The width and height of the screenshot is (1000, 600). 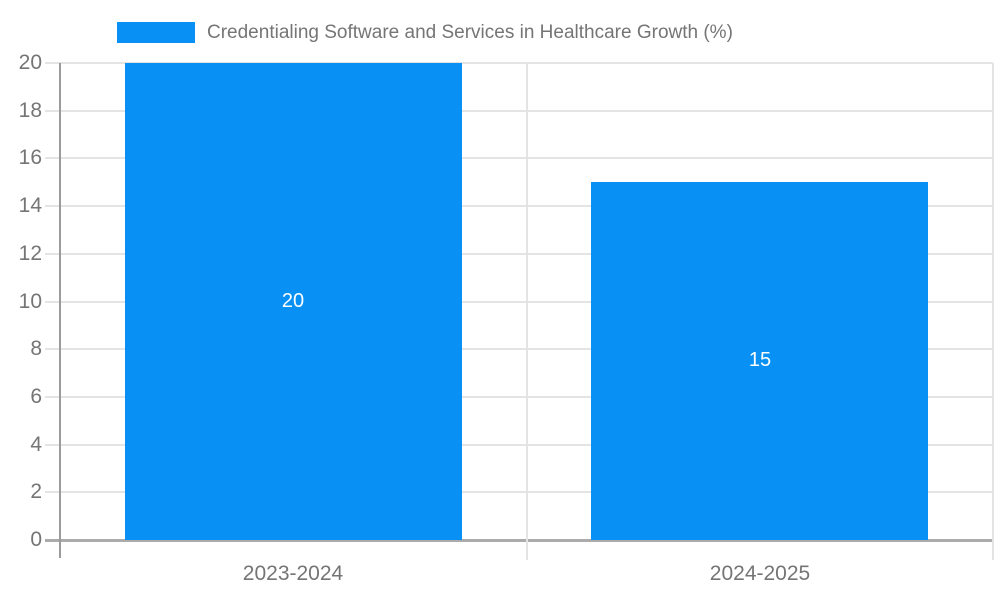 What do you see at coordinates (519, 540) in the screenshot?
I see `x-axis-baseline` at bounding box center [519, 540].